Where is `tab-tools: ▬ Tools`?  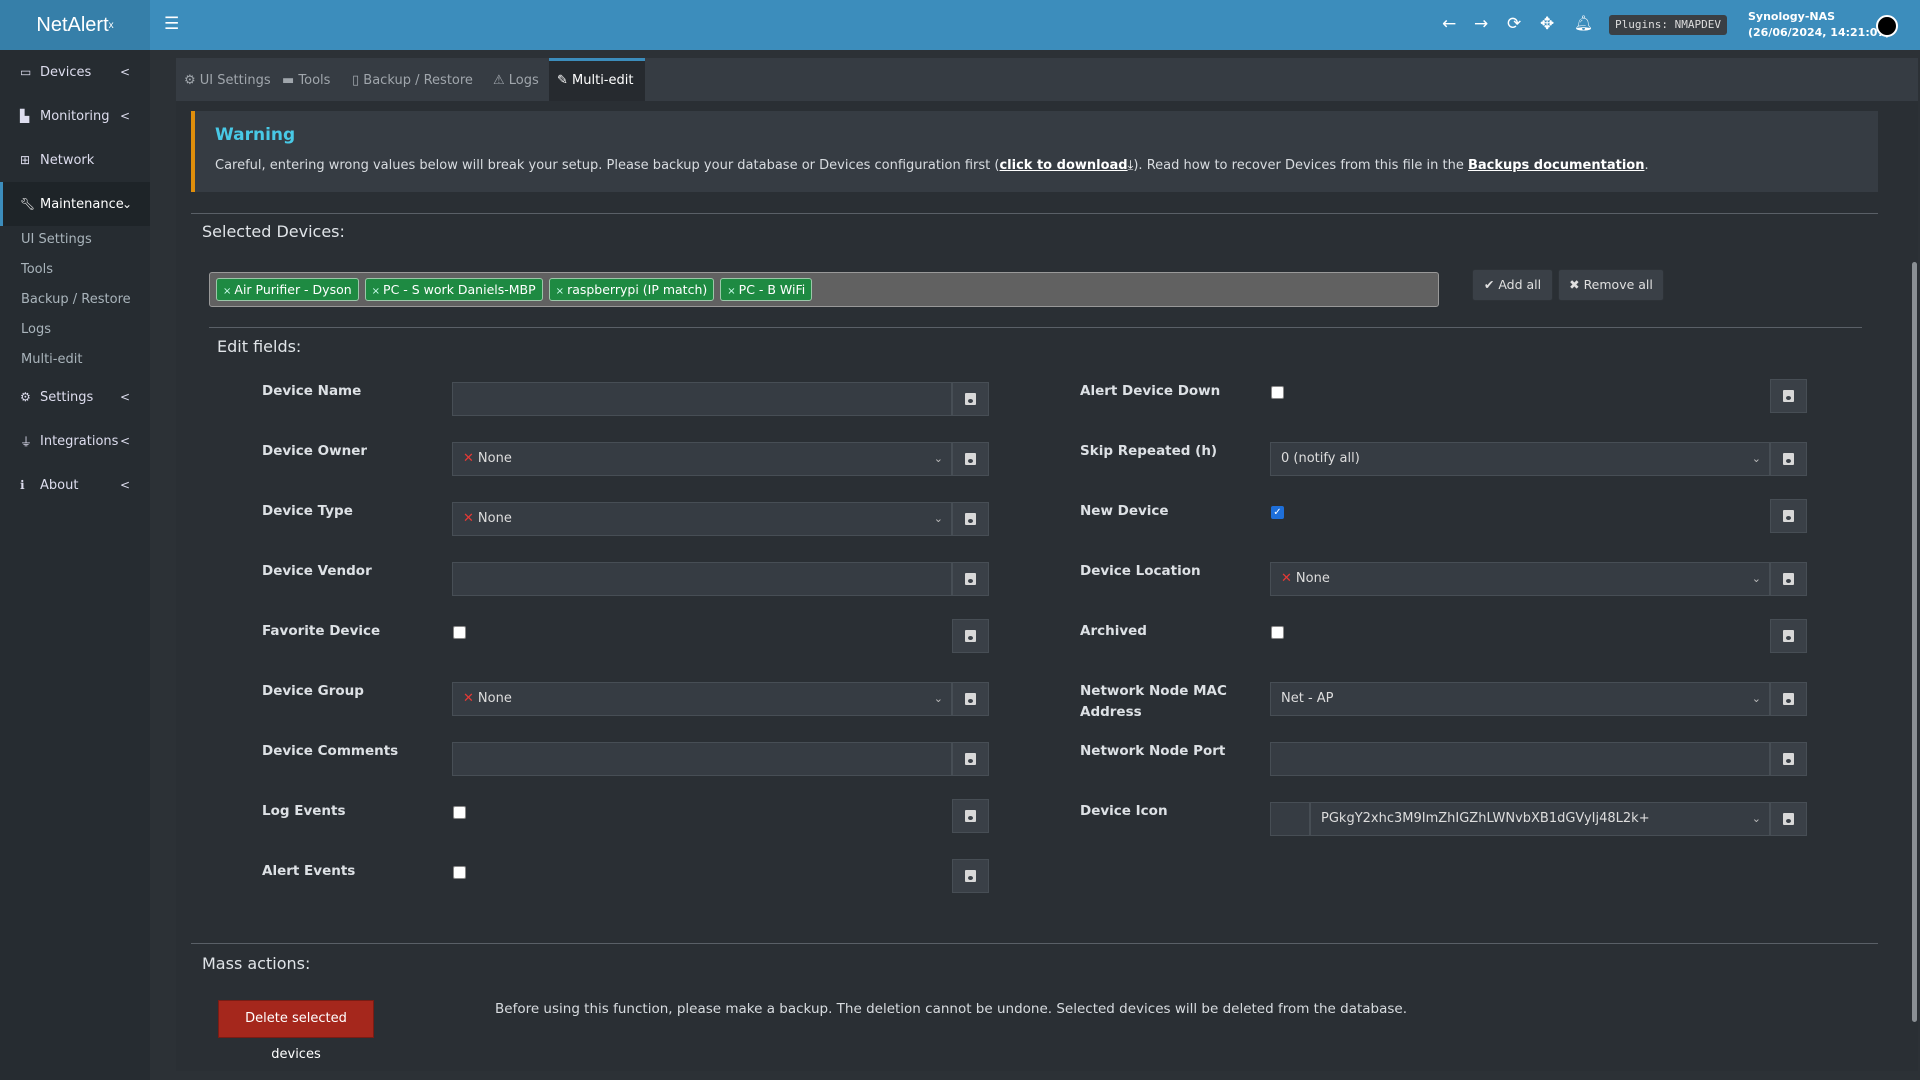 tab-tools: ▬ Tools is located at coordinates (306, 79).